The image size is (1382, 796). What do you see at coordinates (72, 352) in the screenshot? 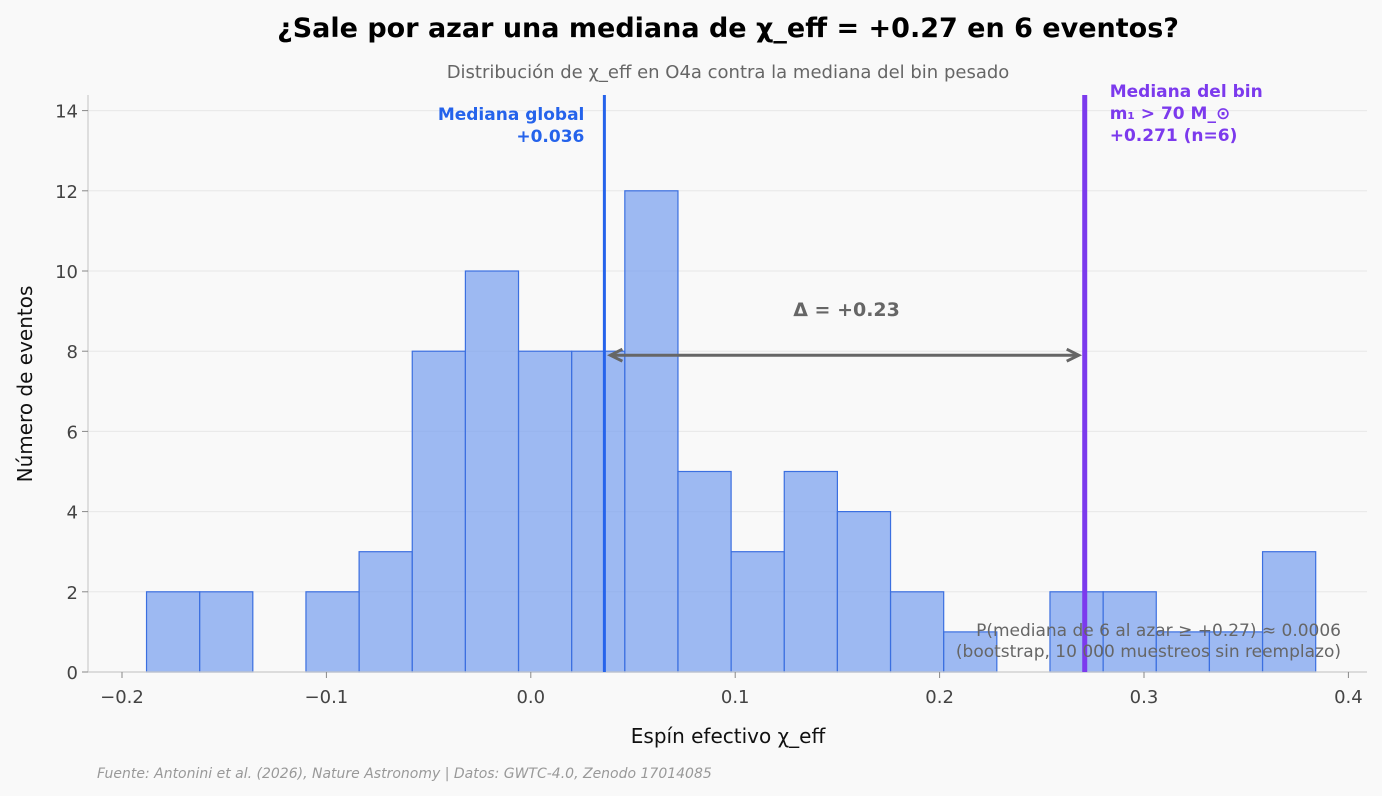
I see `y-tick-label: 8` at bounding box center [72, 352].